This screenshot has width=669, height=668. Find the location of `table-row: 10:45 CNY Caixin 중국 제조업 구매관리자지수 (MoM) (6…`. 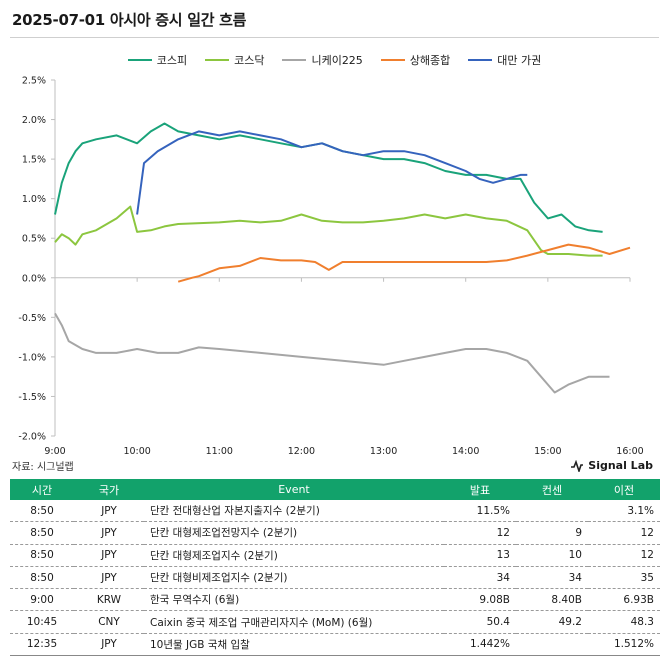

table-row: 10:45 CNY Caixin 중국 제조업 구매관리자지수 (MoM) (6… is located at coordinates (335, 622).